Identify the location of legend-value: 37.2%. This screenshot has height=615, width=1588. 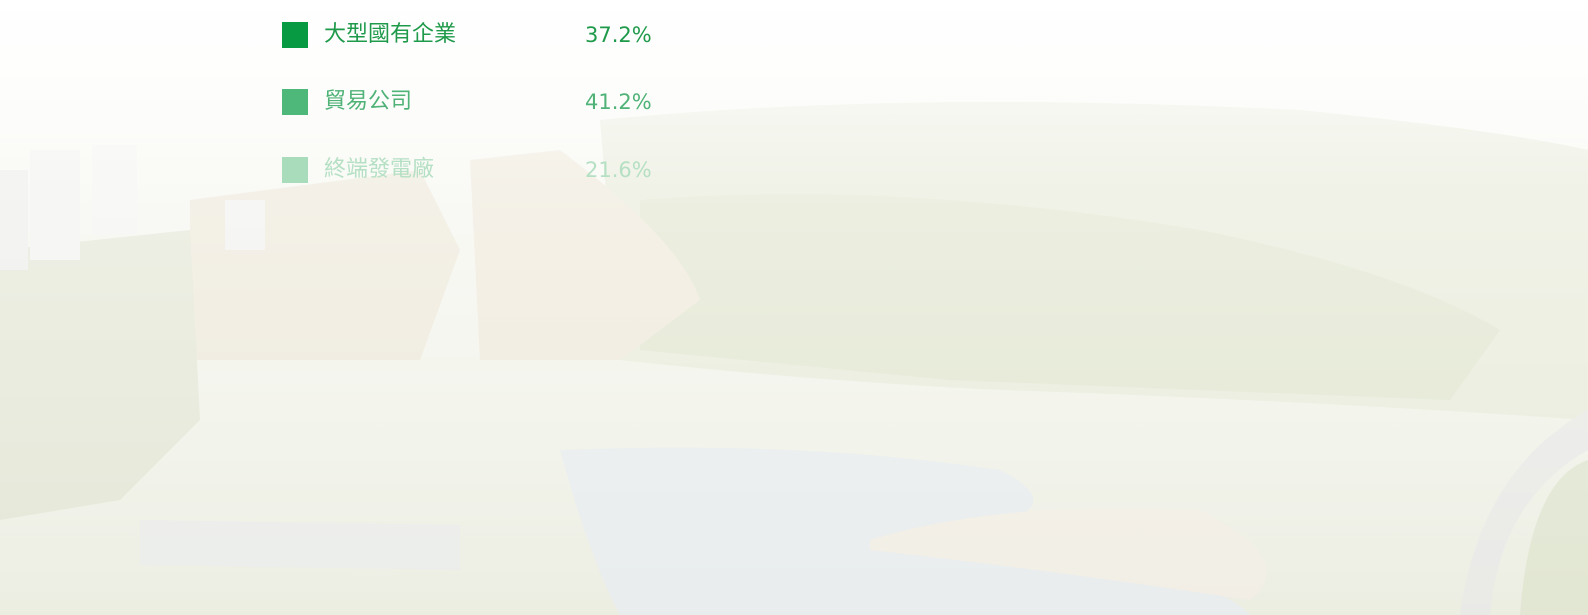
(618, 35).